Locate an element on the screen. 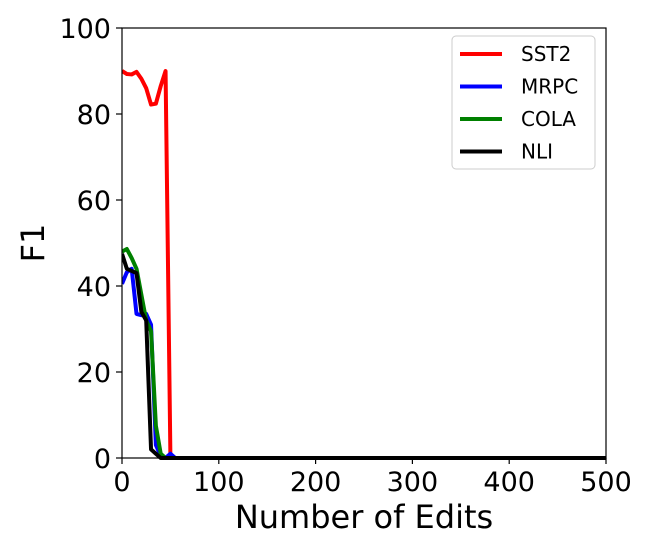 The width and height of the screenshot is (650, 554). y-tick-label: 80 is located at coordinates (94, 115).